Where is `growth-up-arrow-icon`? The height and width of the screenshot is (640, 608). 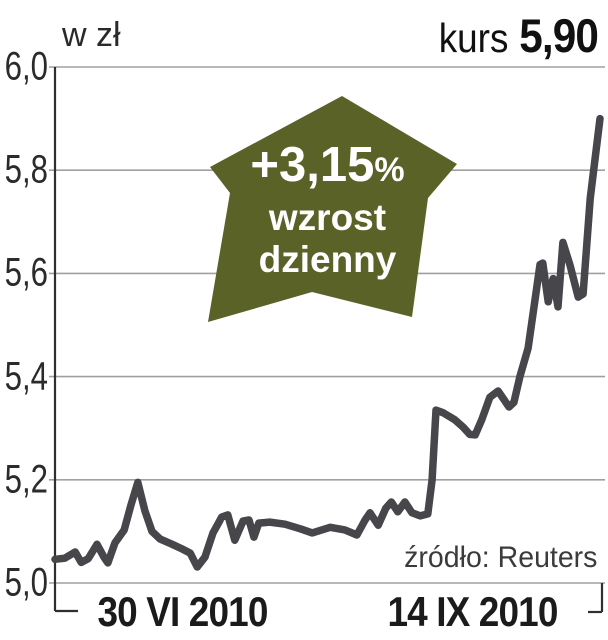
growth-up-arrow-icon is located at coordinates (332, 209).